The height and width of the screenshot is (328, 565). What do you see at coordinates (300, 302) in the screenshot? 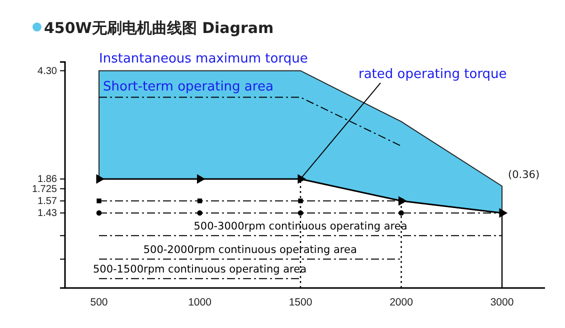
I see `x-tick-label: 1500` at bounding box center [300, 302].